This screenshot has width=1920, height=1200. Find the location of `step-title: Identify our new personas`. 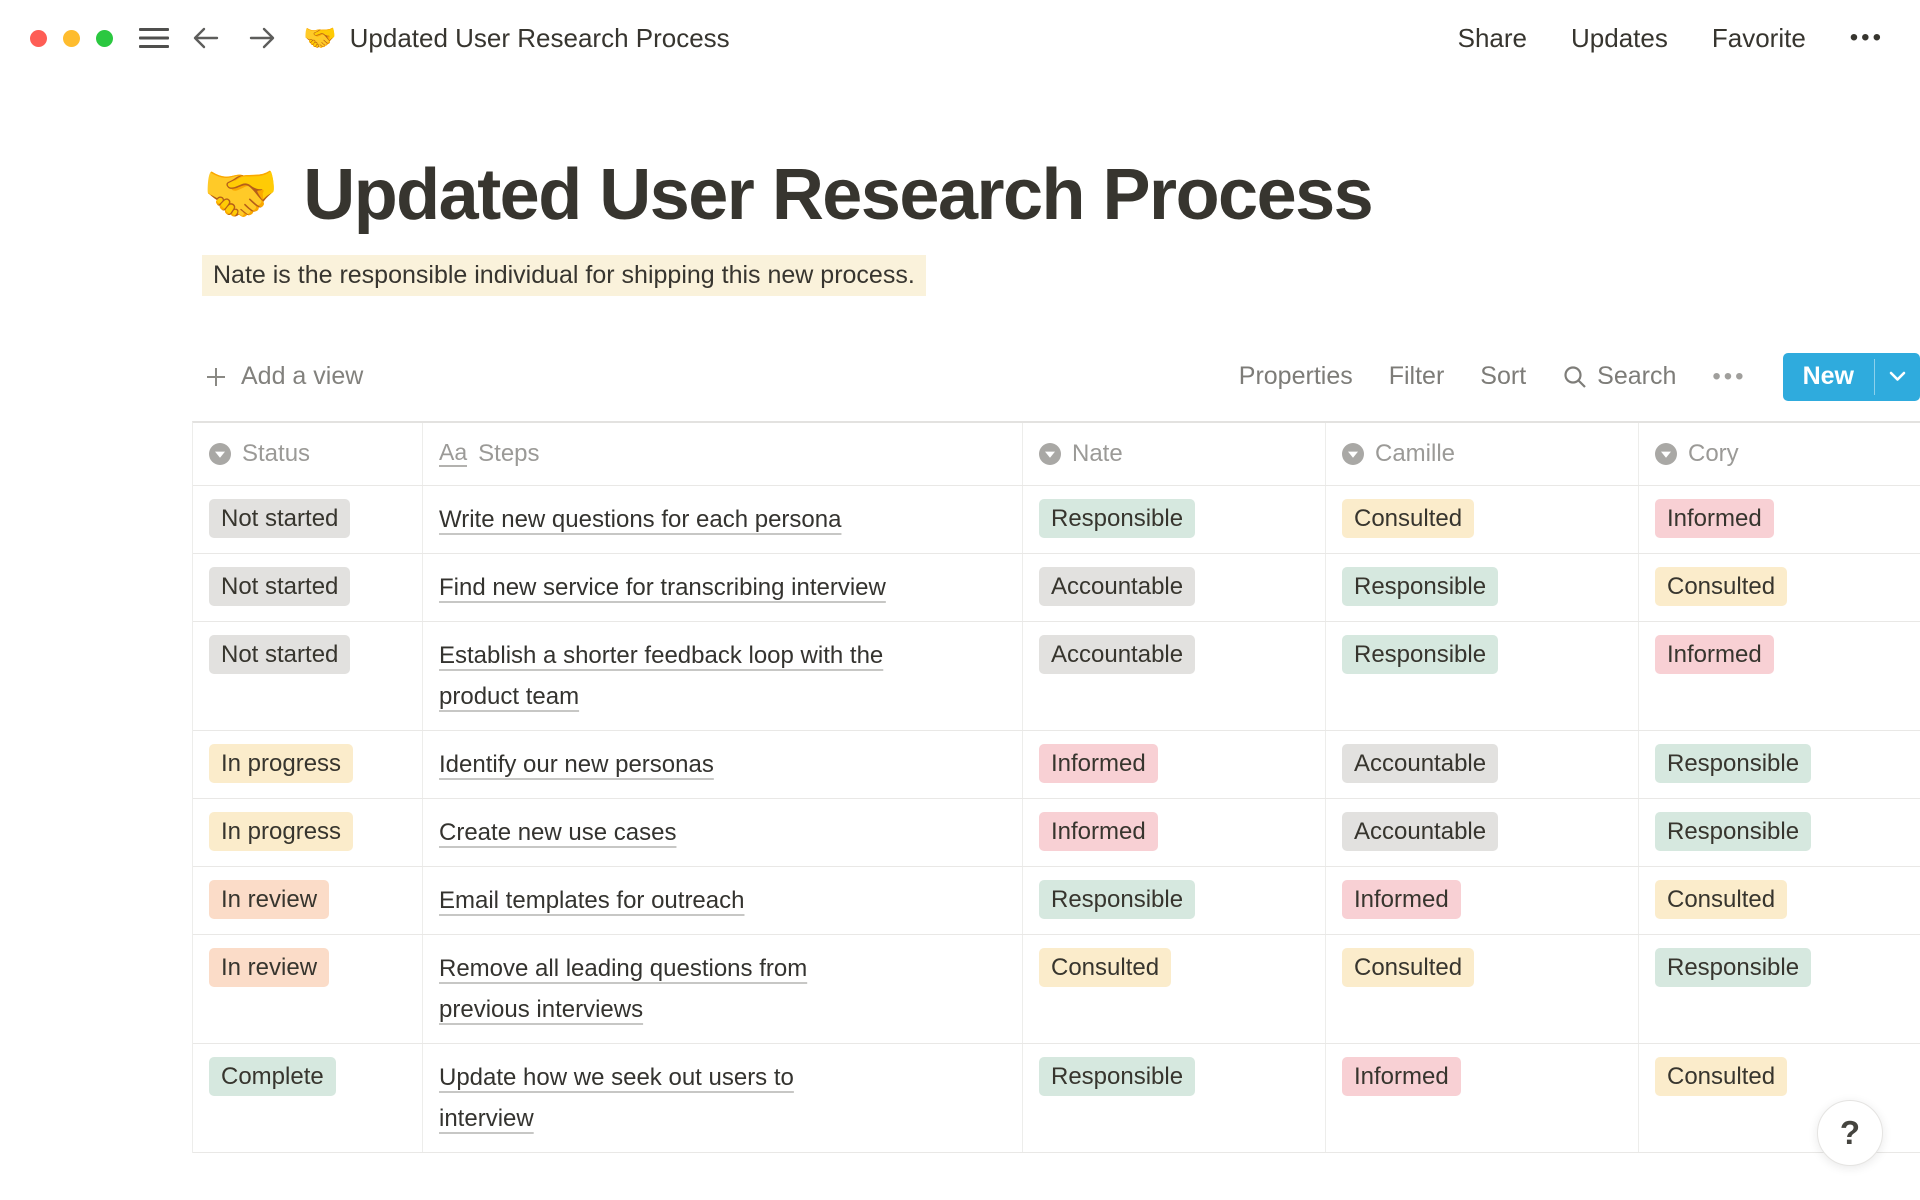

step-title: Identify our new personas is located at coordinates (576, 764).